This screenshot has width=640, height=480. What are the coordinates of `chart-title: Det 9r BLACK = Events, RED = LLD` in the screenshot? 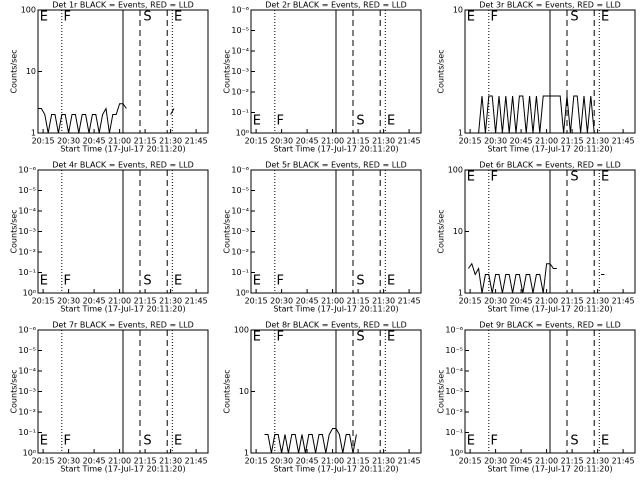 It's located at (550, 325).